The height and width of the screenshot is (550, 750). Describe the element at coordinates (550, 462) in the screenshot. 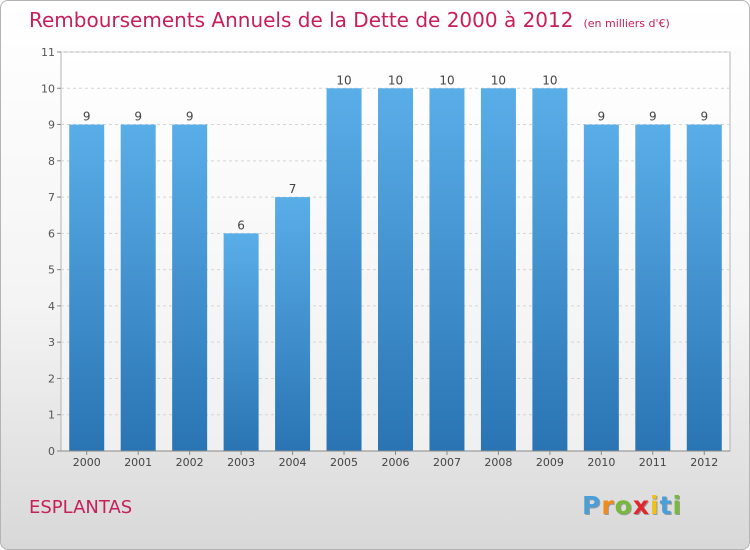

I see `x-tick-label: 2009` at that location.